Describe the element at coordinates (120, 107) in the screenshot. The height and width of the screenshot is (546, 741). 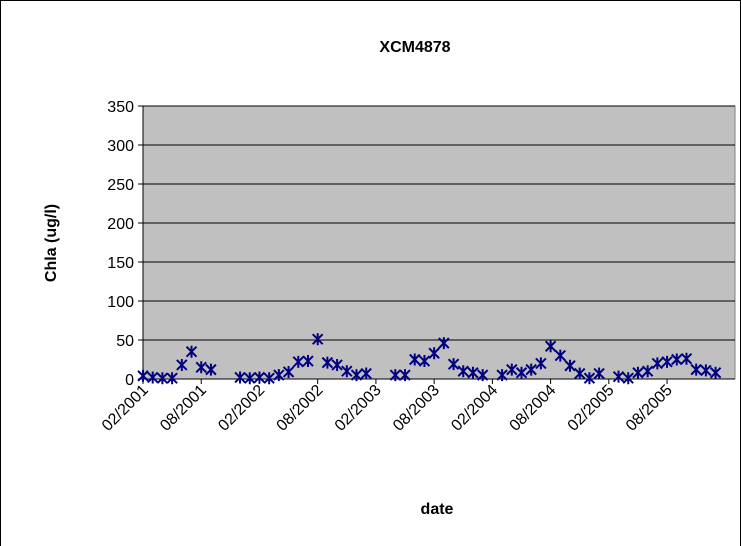
I see `y-tick-label: 350` at that location.